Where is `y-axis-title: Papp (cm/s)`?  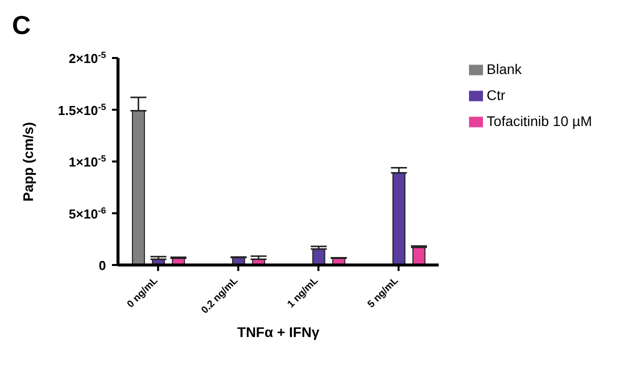 y-axis-title: Papp (cm/s) is located at coordinates (28, 162).